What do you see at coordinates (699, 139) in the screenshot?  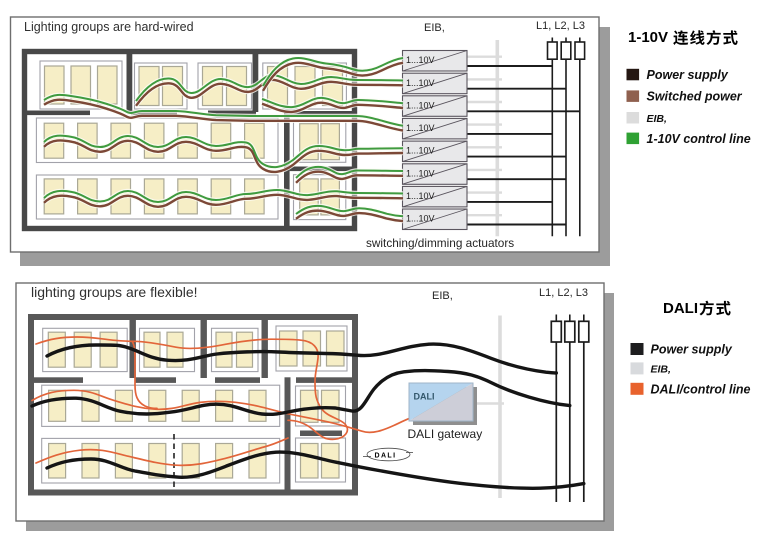 I see `svg-text: 1-10V control line` at bounding box center [699, 139].